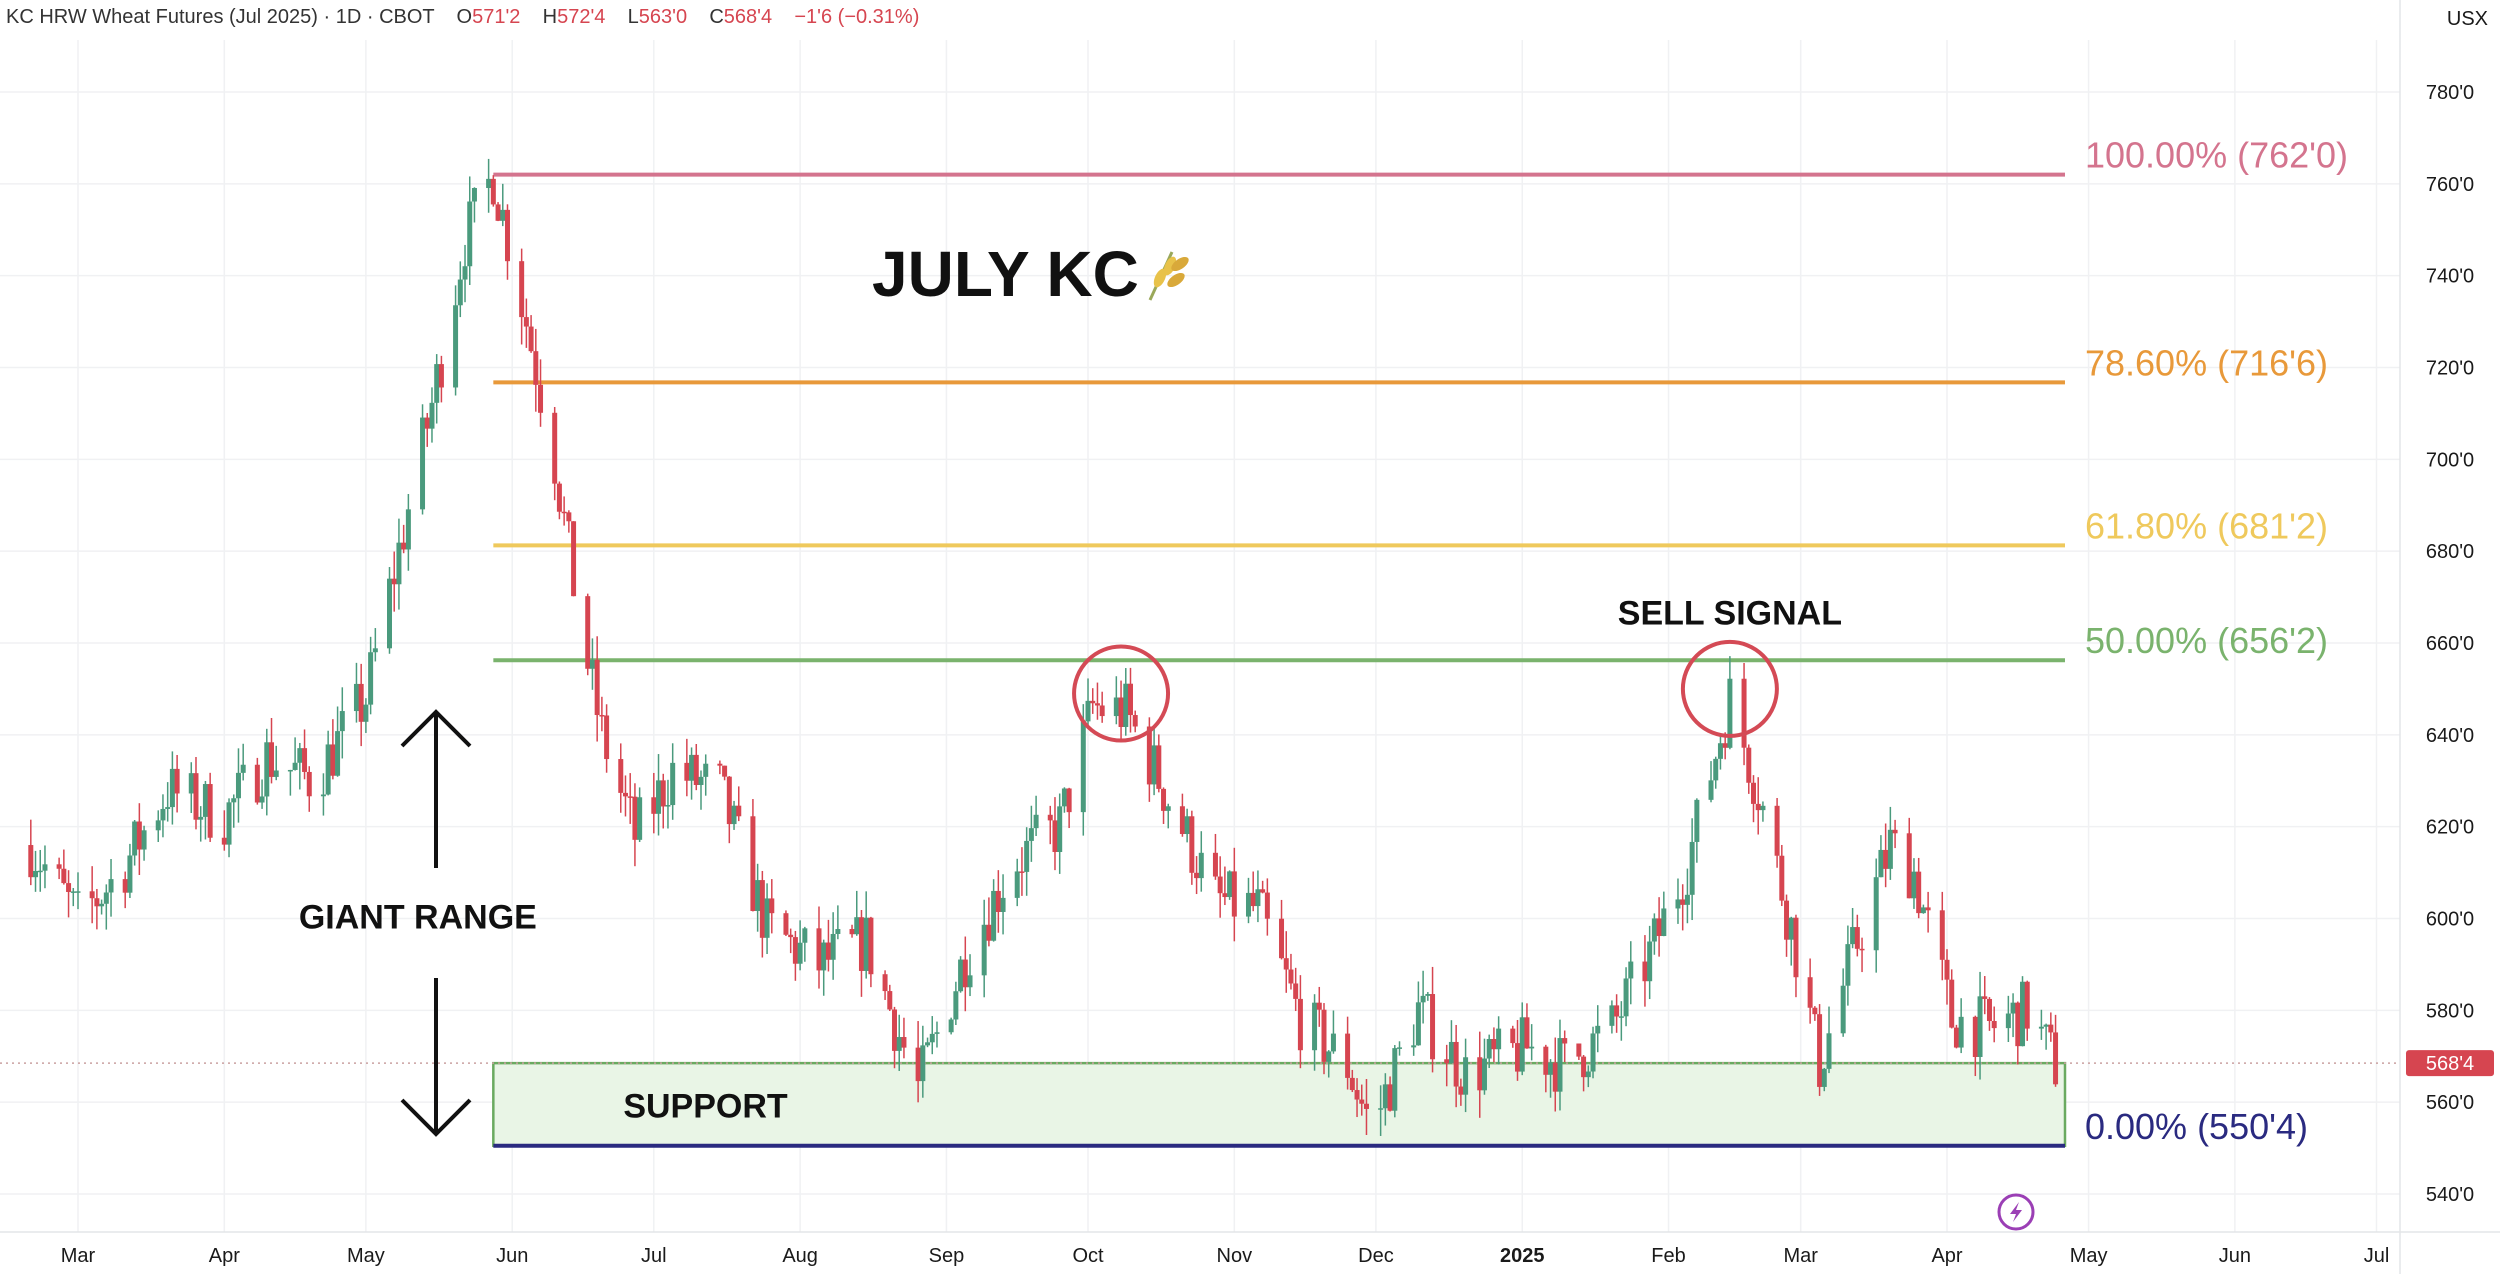  I want to click on x-tick-label: Apr, so click(224, 1256).